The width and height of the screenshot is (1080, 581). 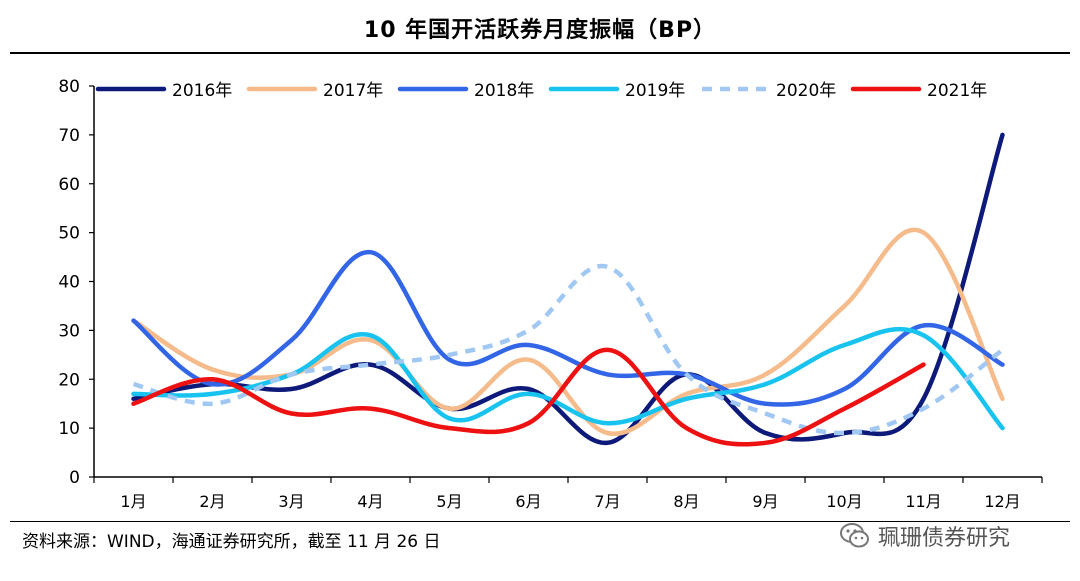 I want to click on data-point-2020年-8月, so click(x=687, y=374).